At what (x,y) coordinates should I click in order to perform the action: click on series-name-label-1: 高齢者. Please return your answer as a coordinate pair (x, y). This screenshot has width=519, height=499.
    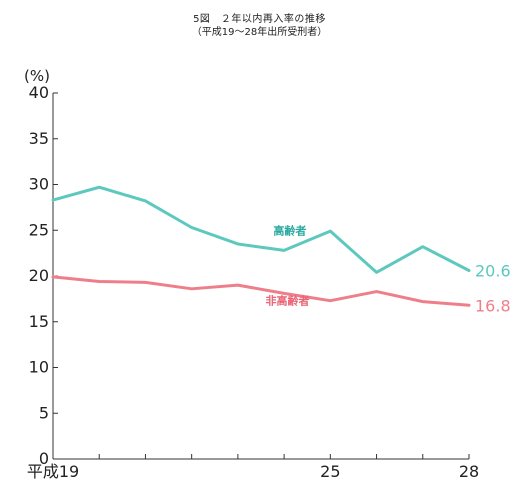
    Looking at the image, I should click on (289, 230).